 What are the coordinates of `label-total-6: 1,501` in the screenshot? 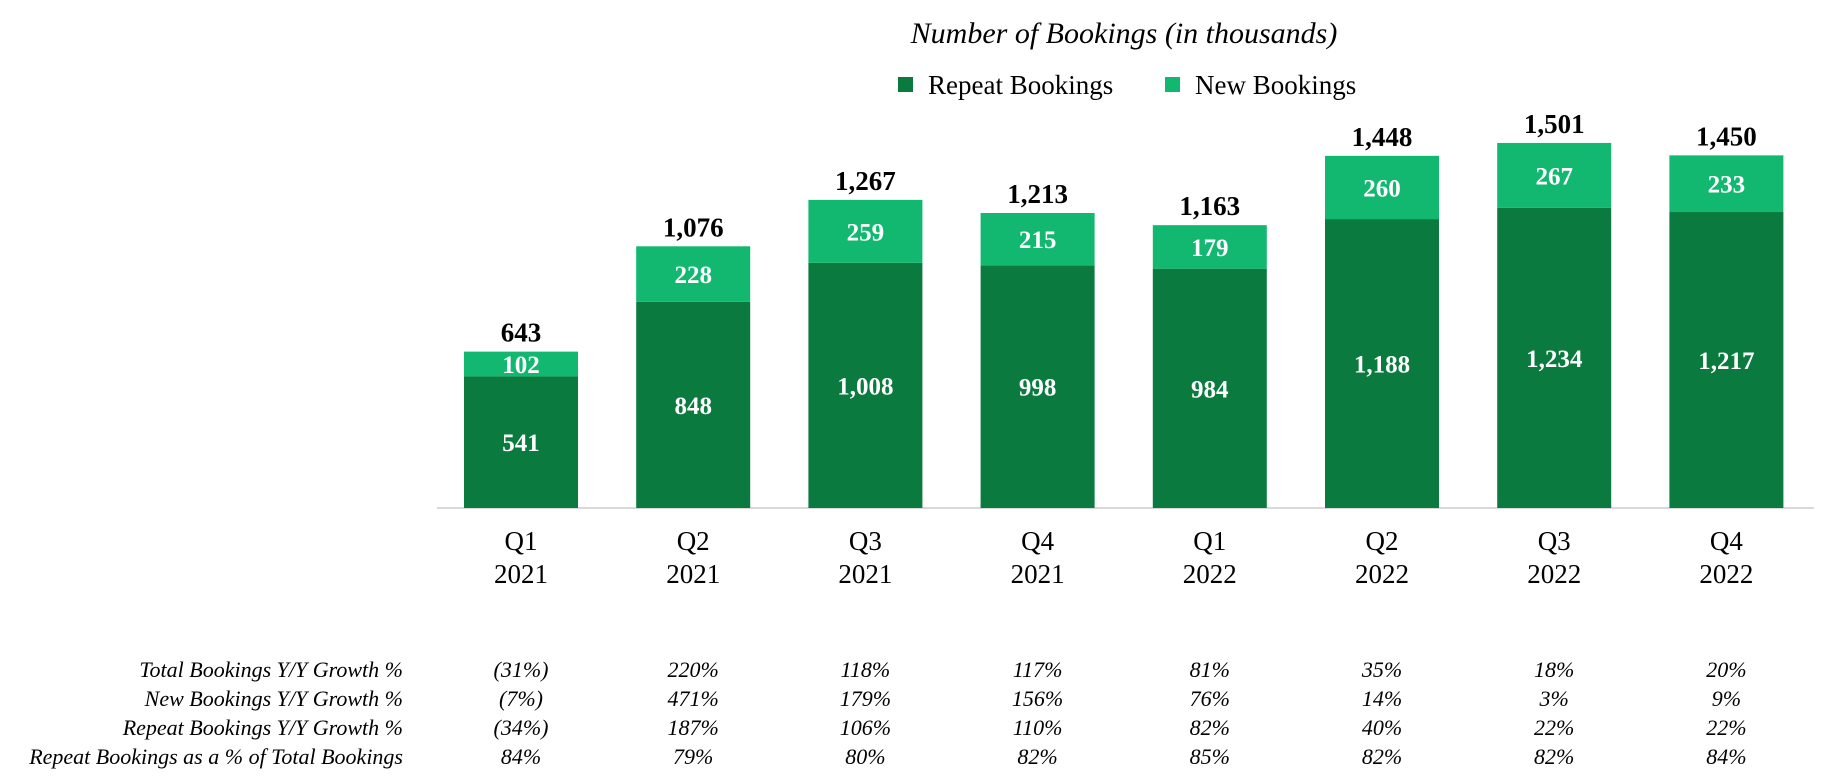 It's located at (1554, 124).